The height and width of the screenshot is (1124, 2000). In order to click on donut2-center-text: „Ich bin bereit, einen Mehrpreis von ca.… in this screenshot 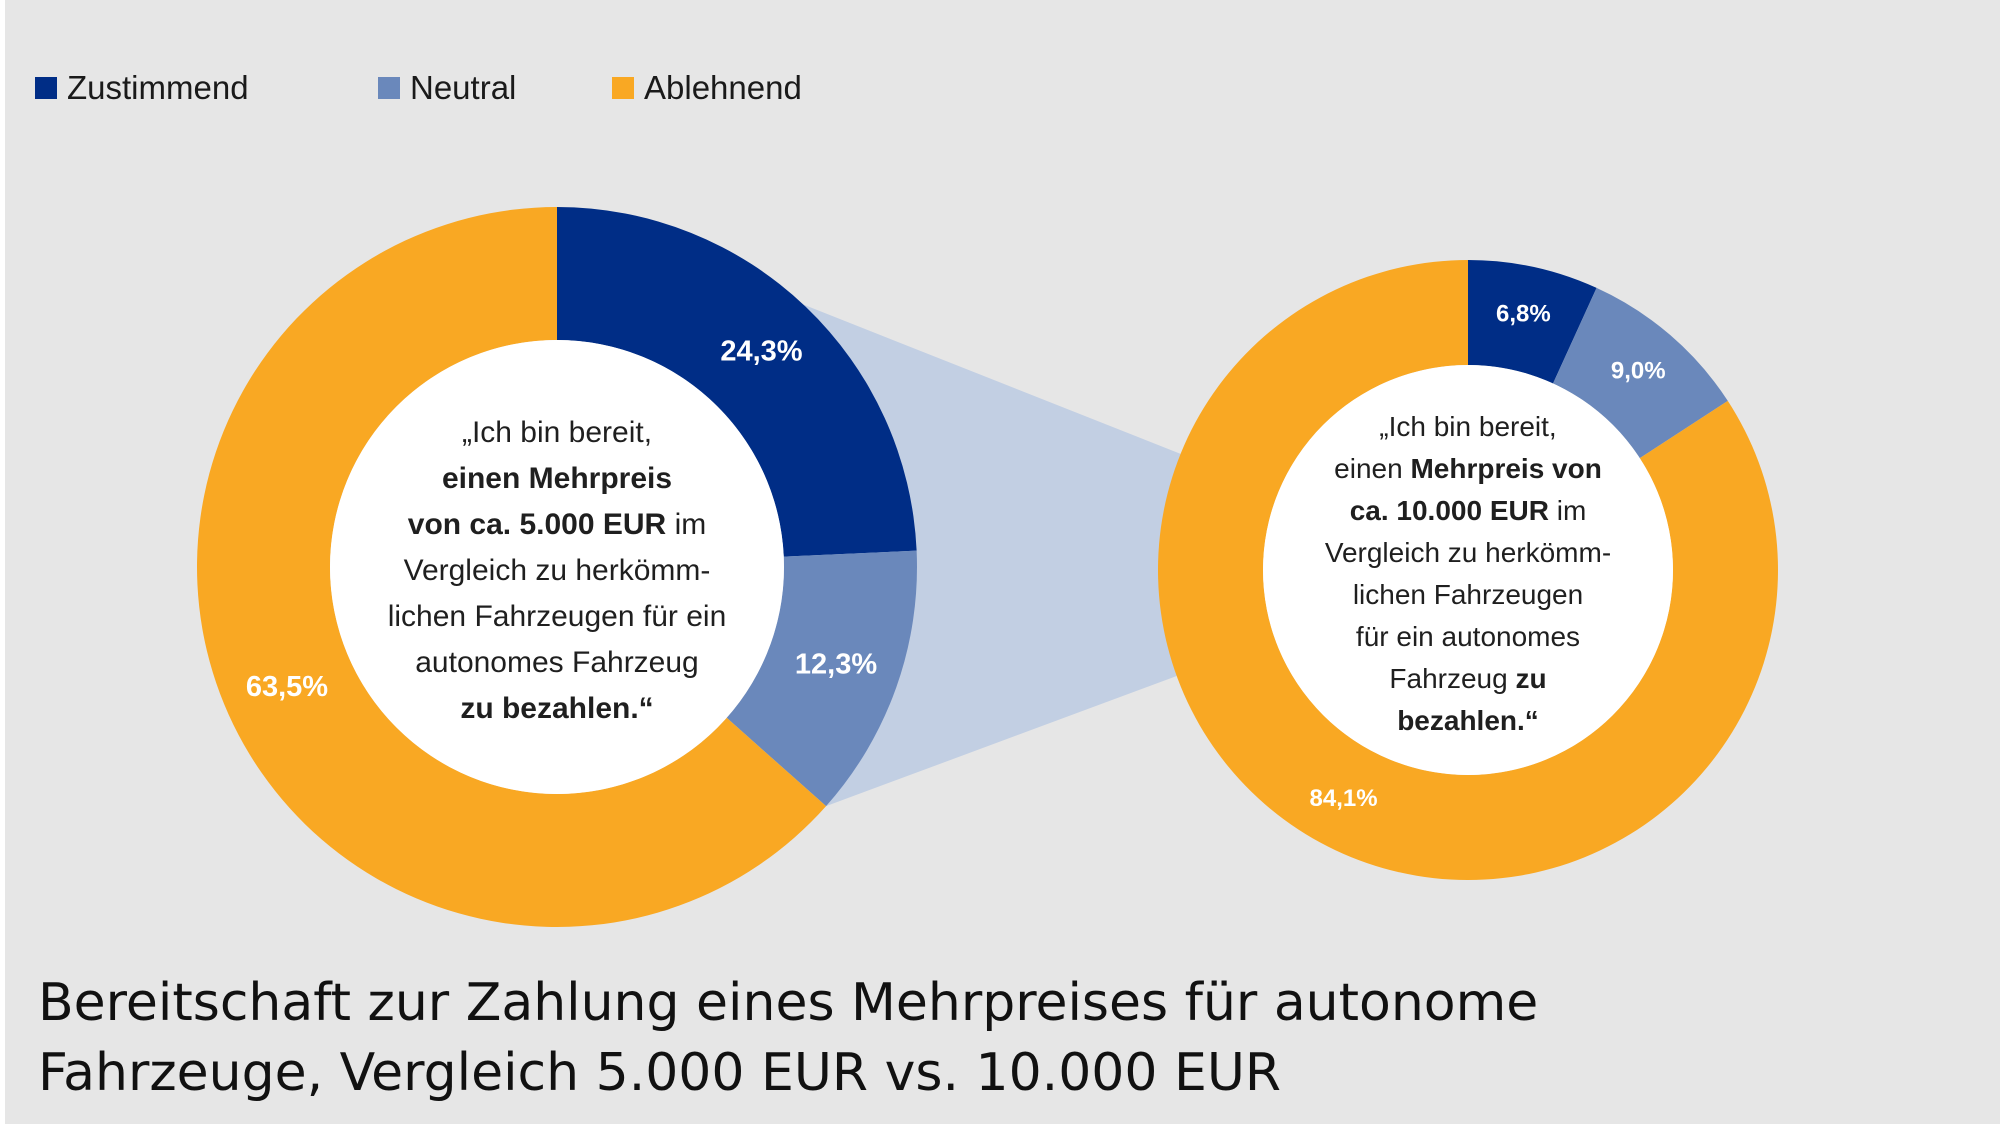, I will do `click(1468, 574)`.